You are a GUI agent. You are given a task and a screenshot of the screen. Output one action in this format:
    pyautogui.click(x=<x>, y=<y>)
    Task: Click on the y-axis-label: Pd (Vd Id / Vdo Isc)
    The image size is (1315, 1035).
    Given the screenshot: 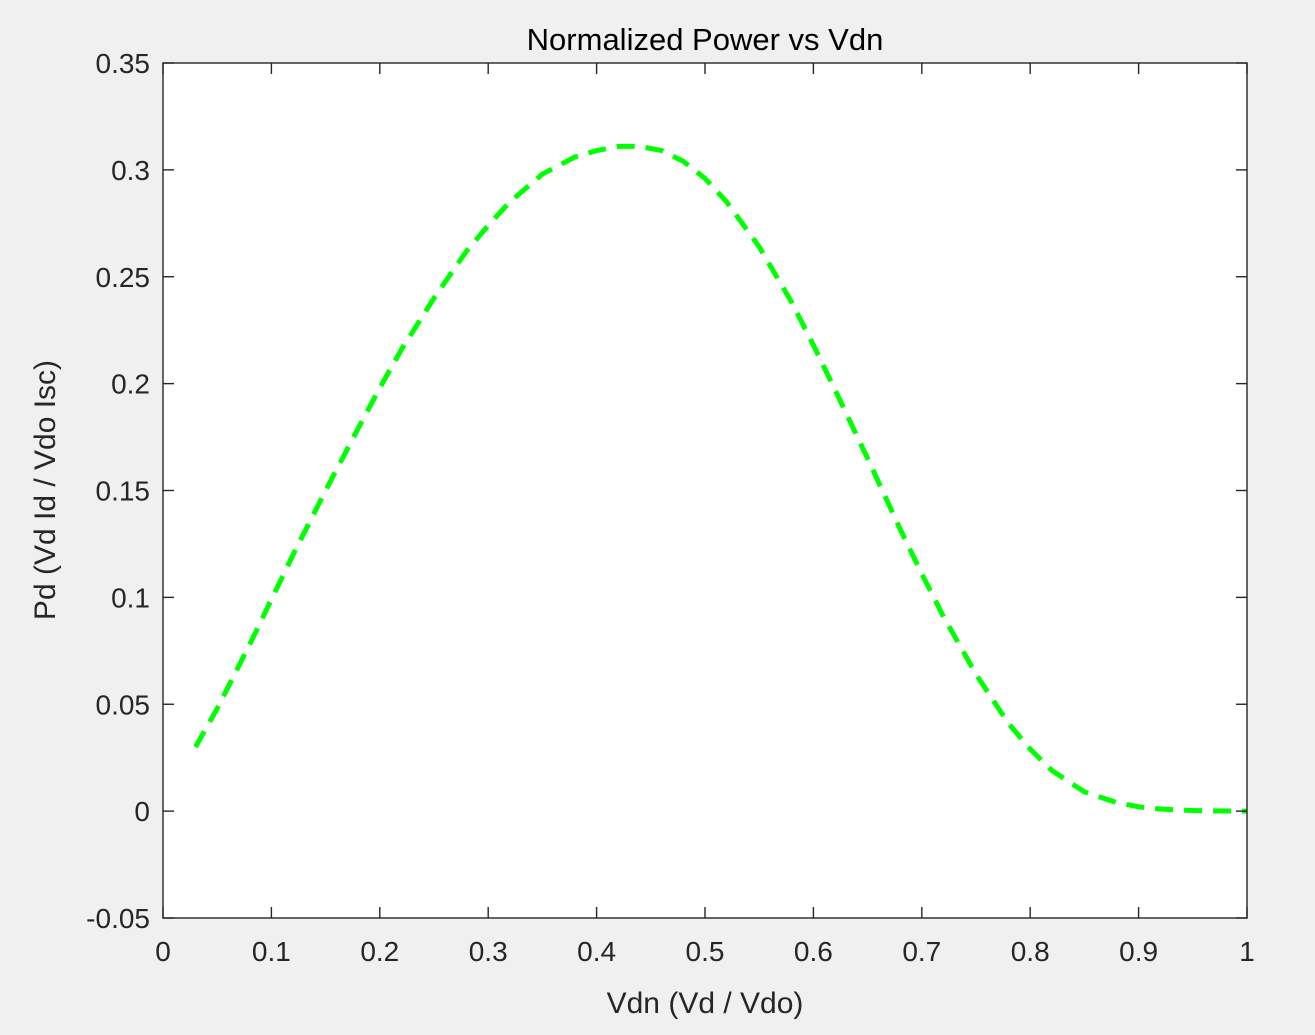 What is the action you would take?
    pyautogui.click(x=45, y=490)
    